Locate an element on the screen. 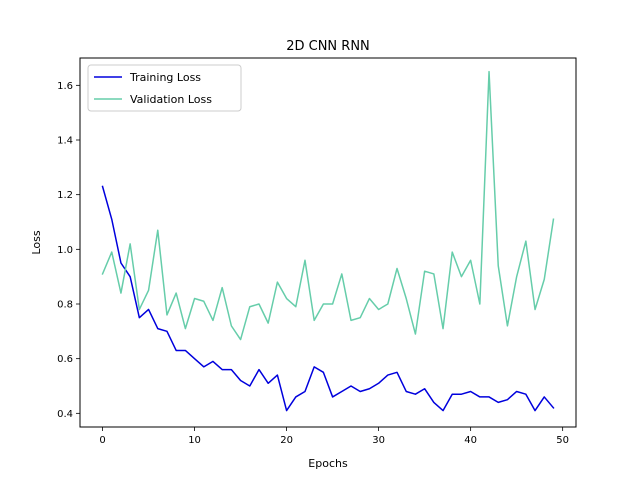 This screenshot has height=480, width=640. legend-label: Validation Loss is located at coordinates (171, 99).